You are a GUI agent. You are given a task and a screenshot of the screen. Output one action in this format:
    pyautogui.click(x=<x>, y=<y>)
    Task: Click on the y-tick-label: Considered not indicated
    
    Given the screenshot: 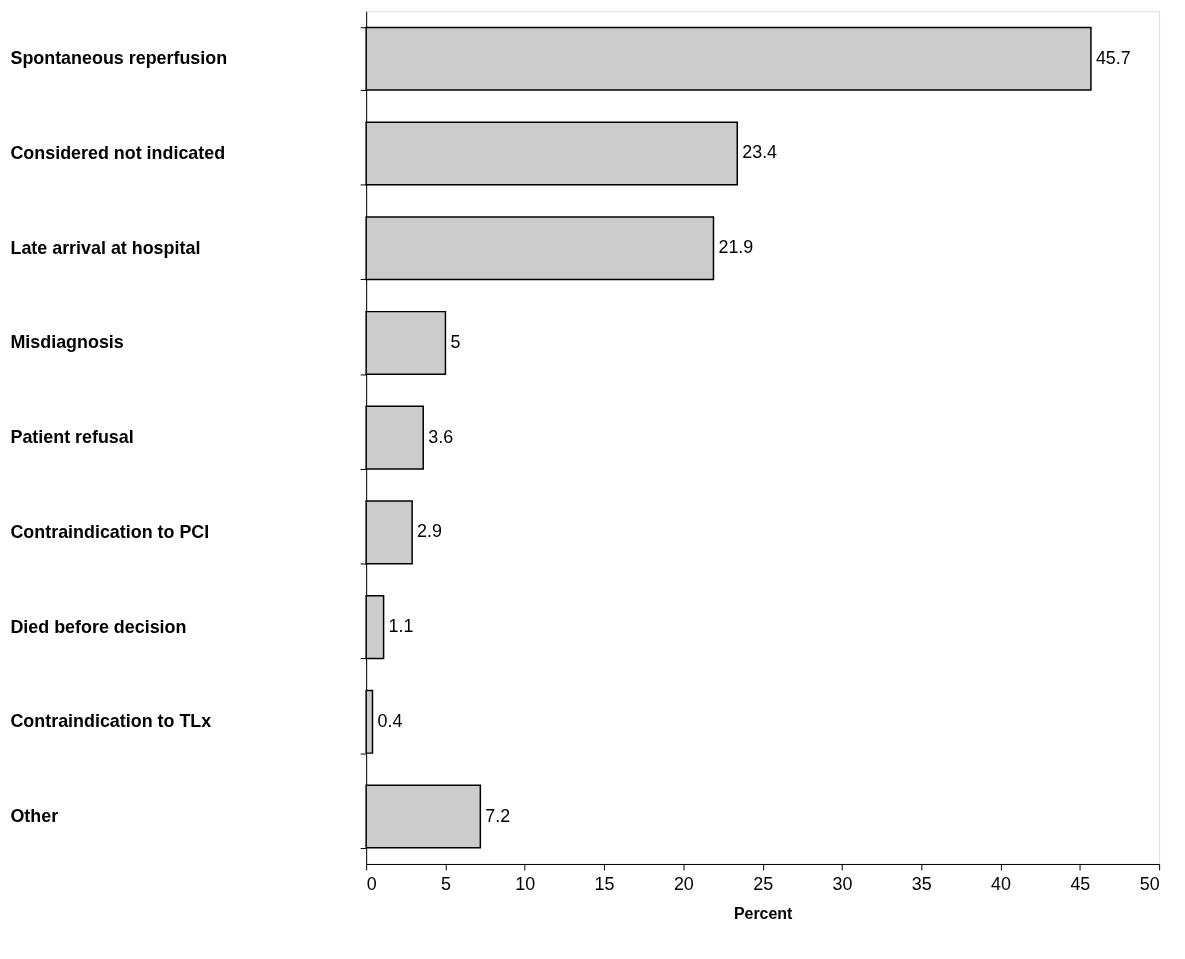 What is the action you would take?
    pyautogui.click(x=118, y=152)
    